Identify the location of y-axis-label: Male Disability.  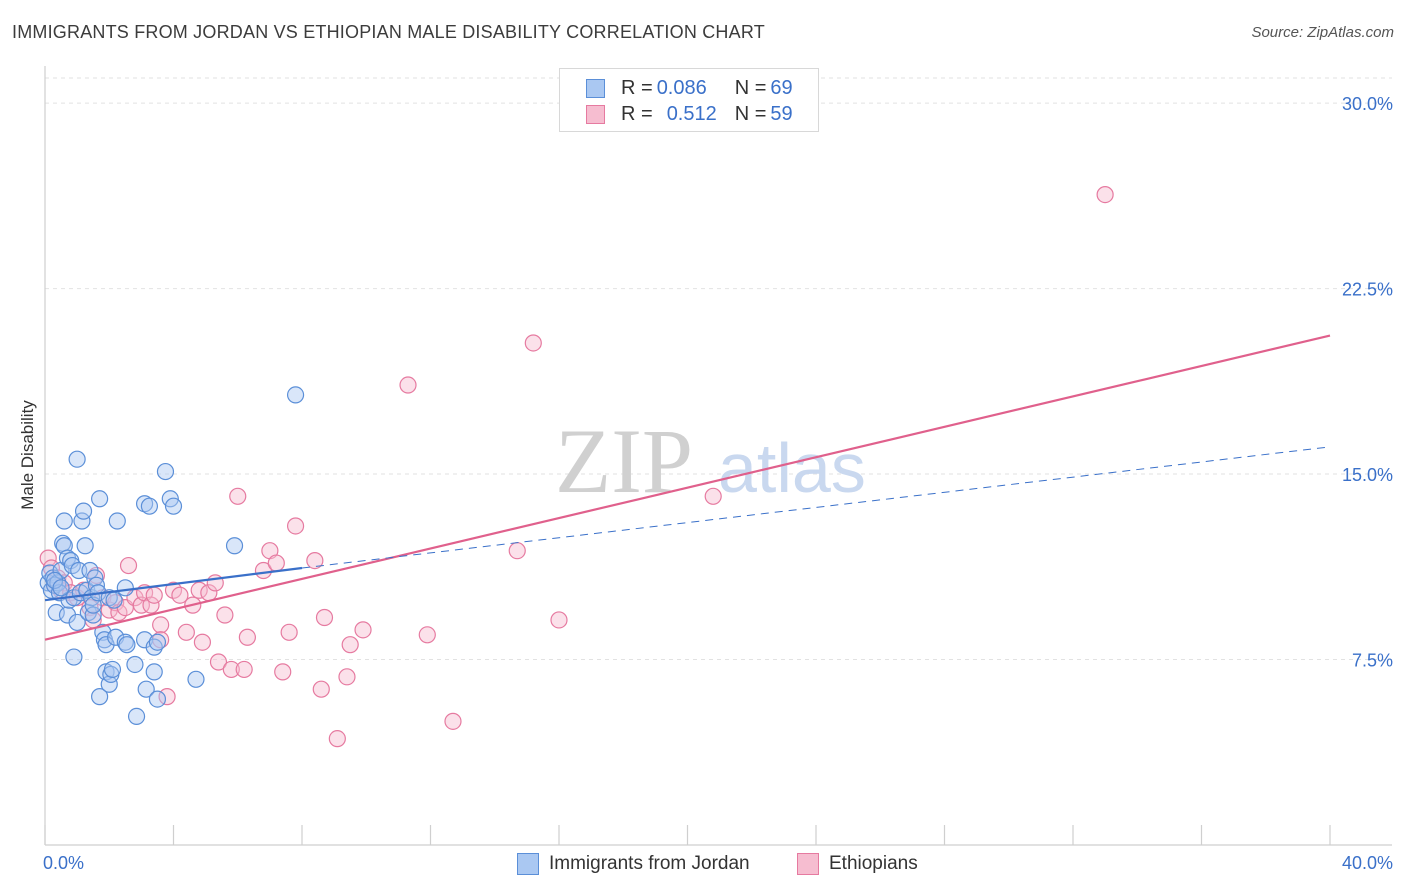
(27, 455).